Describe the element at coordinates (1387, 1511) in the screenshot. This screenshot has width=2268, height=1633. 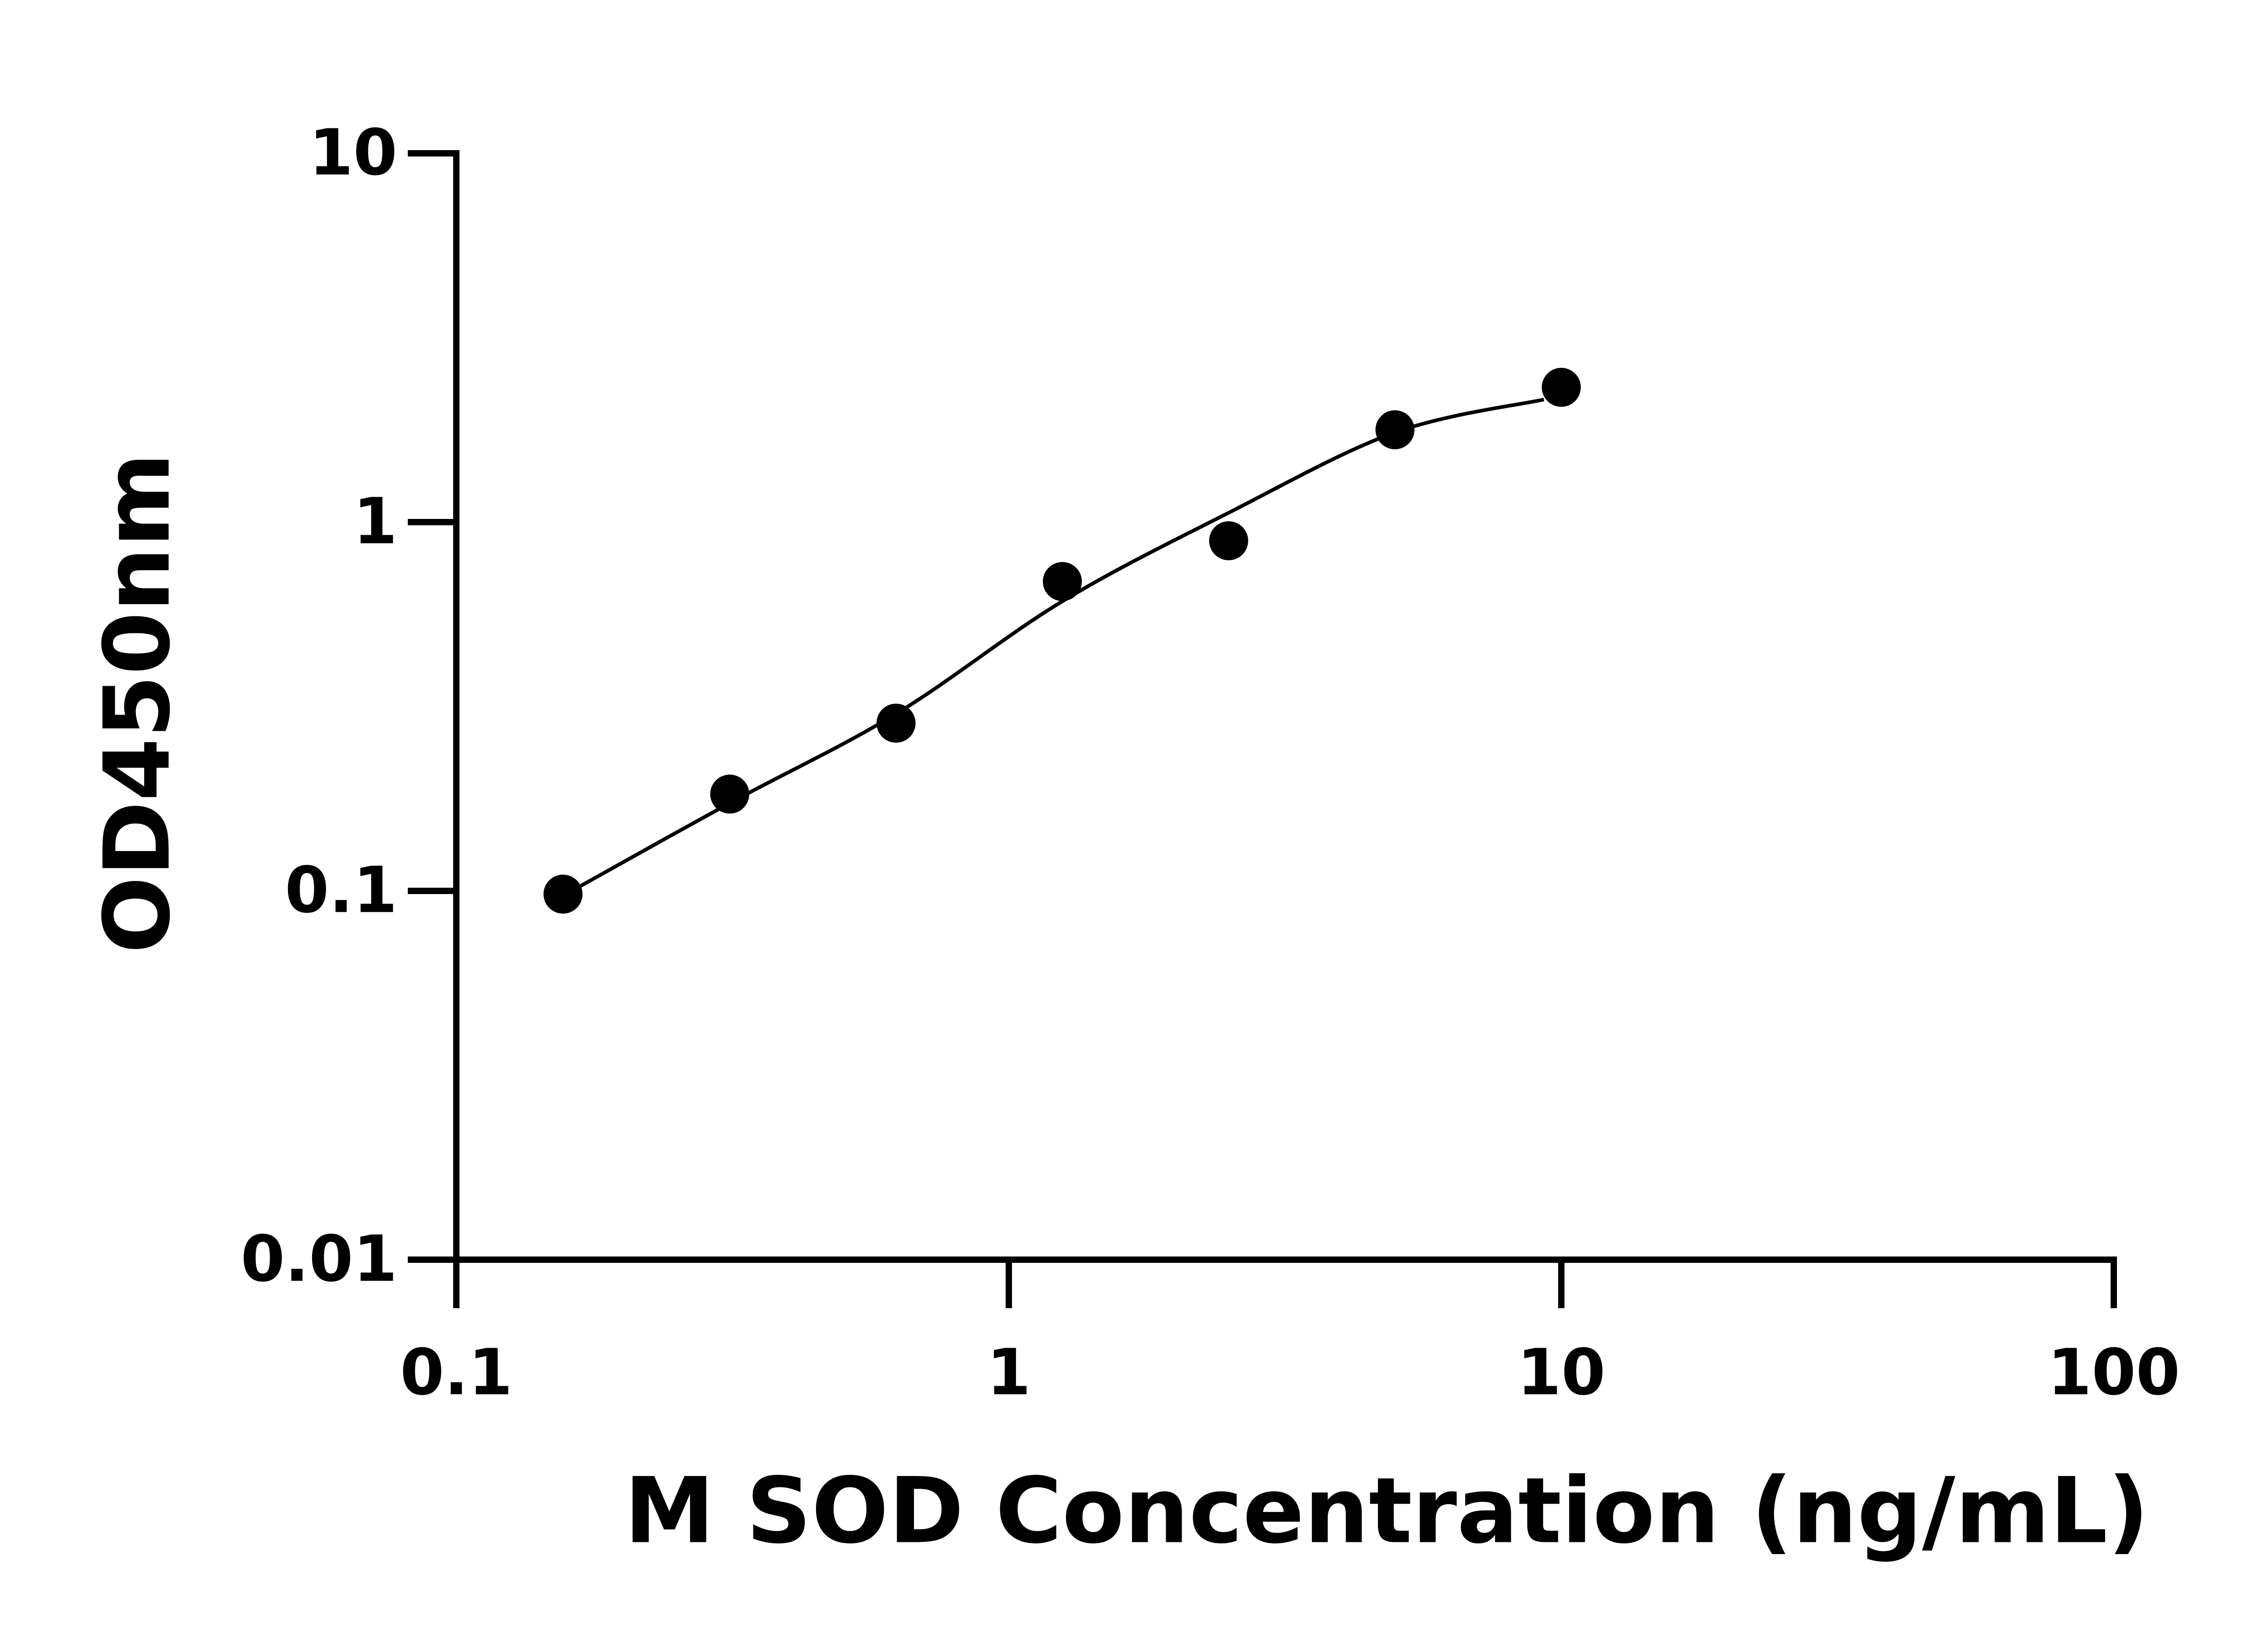
I see `x-axis-title: M SOD Concentration (ng/mL)` at that location.